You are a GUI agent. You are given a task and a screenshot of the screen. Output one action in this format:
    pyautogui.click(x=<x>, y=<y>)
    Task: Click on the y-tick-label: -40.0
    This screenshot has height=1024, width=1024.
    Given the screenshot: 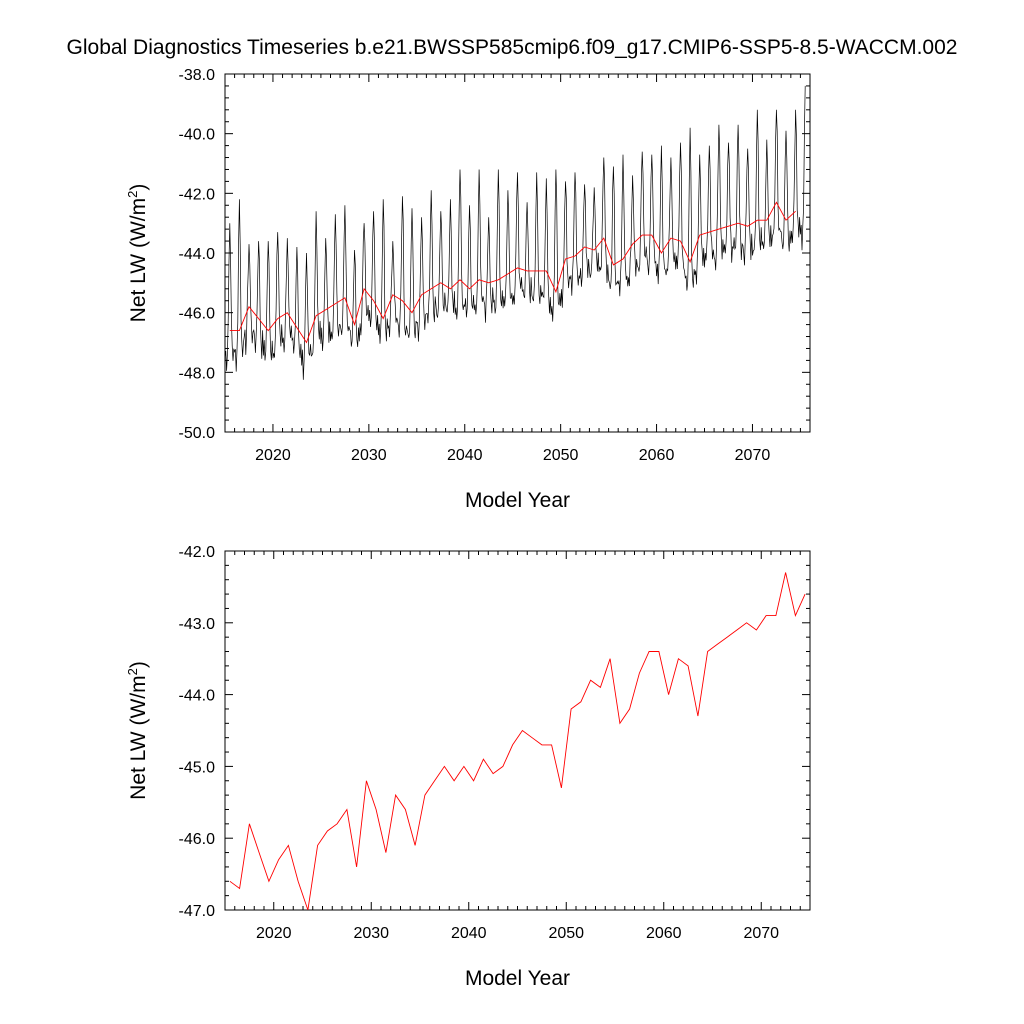 What is the action you would take?
    pyautogui.click(x=197, y=135)
    